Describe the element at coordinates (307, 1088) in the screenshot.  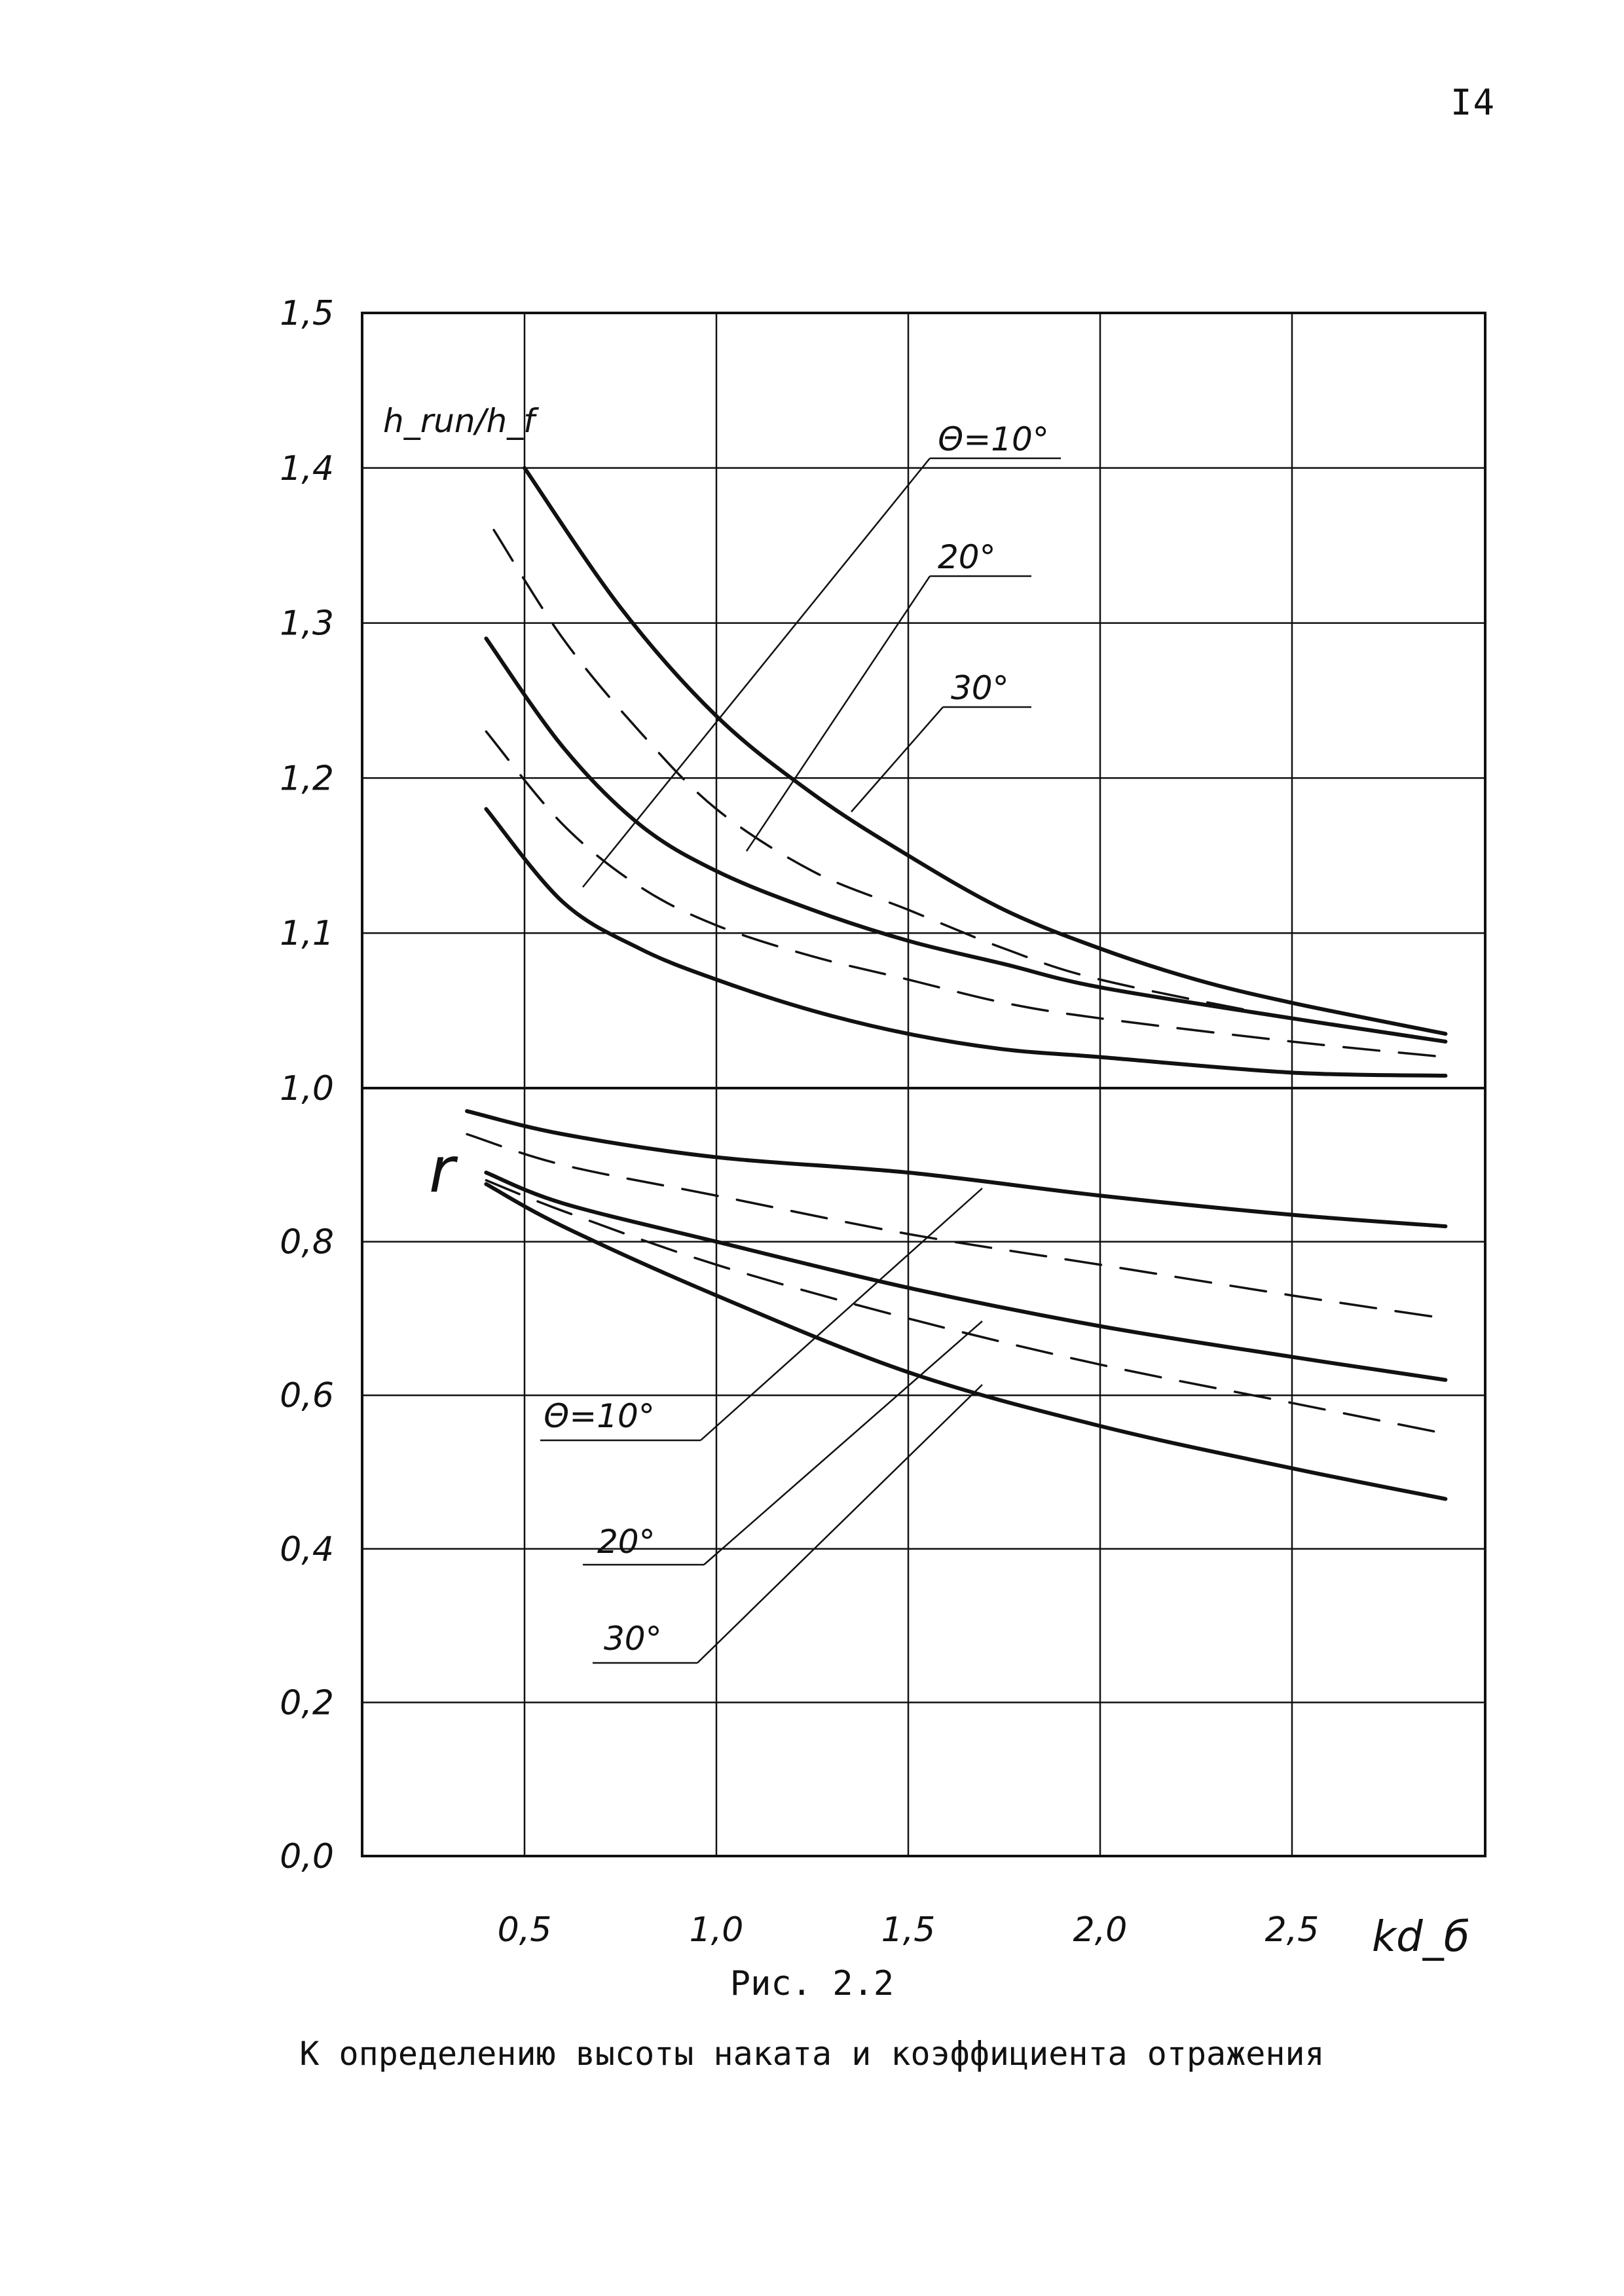
I see `y-tick-label-5: 1,0` at that location.